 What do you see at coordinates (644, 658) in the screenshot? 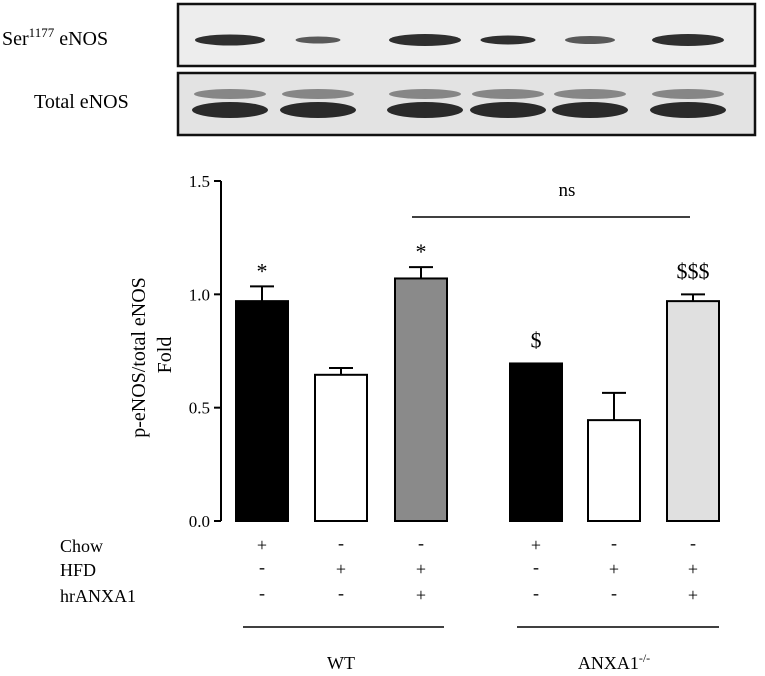
I see `group-label-superscript: -/-` at bounding box center [644, 658].